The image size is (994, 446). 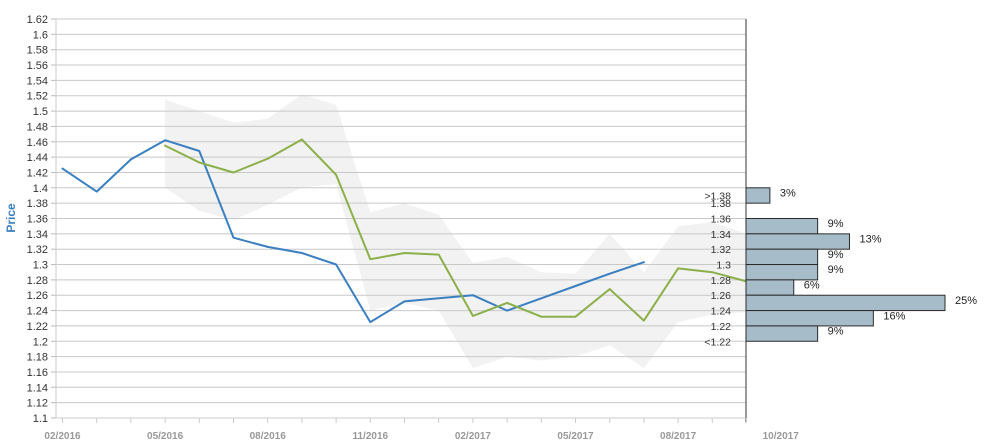 What do you see at coordinates (165, 436) in the screenshot?
I see `x-tick-label: 05/2016` at bounding box center [165, 436].